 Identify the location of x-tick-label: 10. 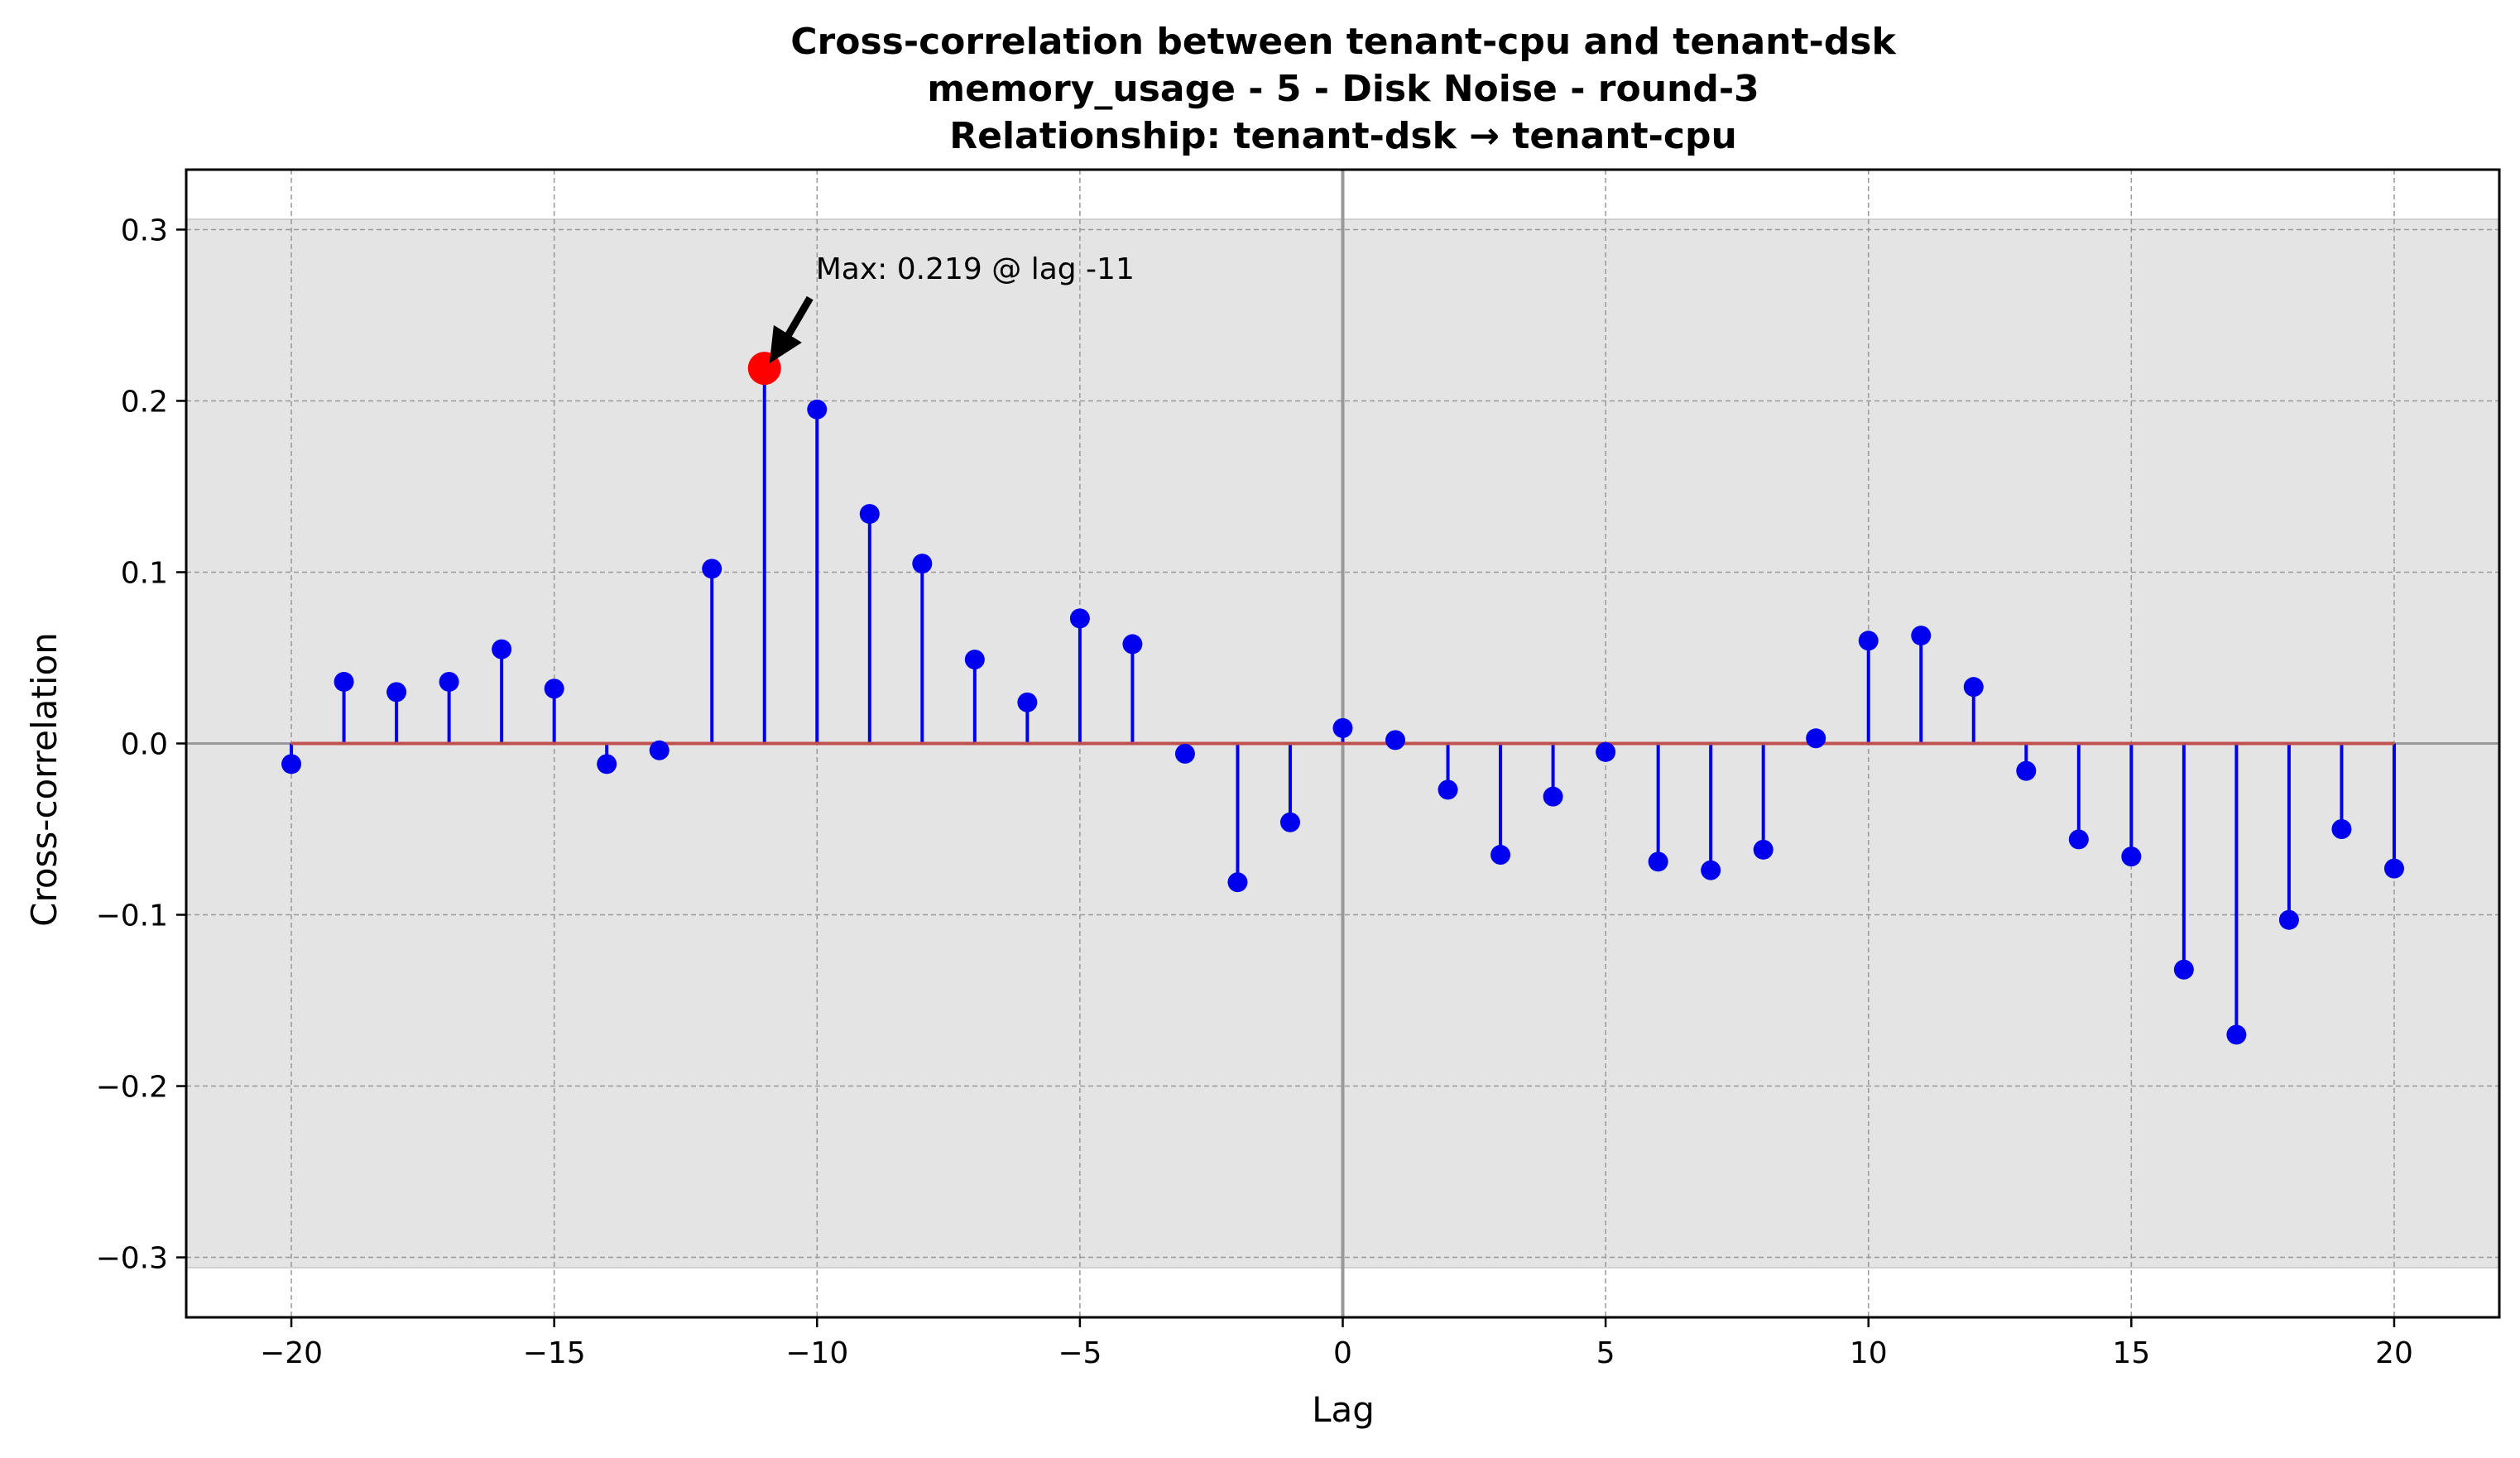
(1869, 1353).